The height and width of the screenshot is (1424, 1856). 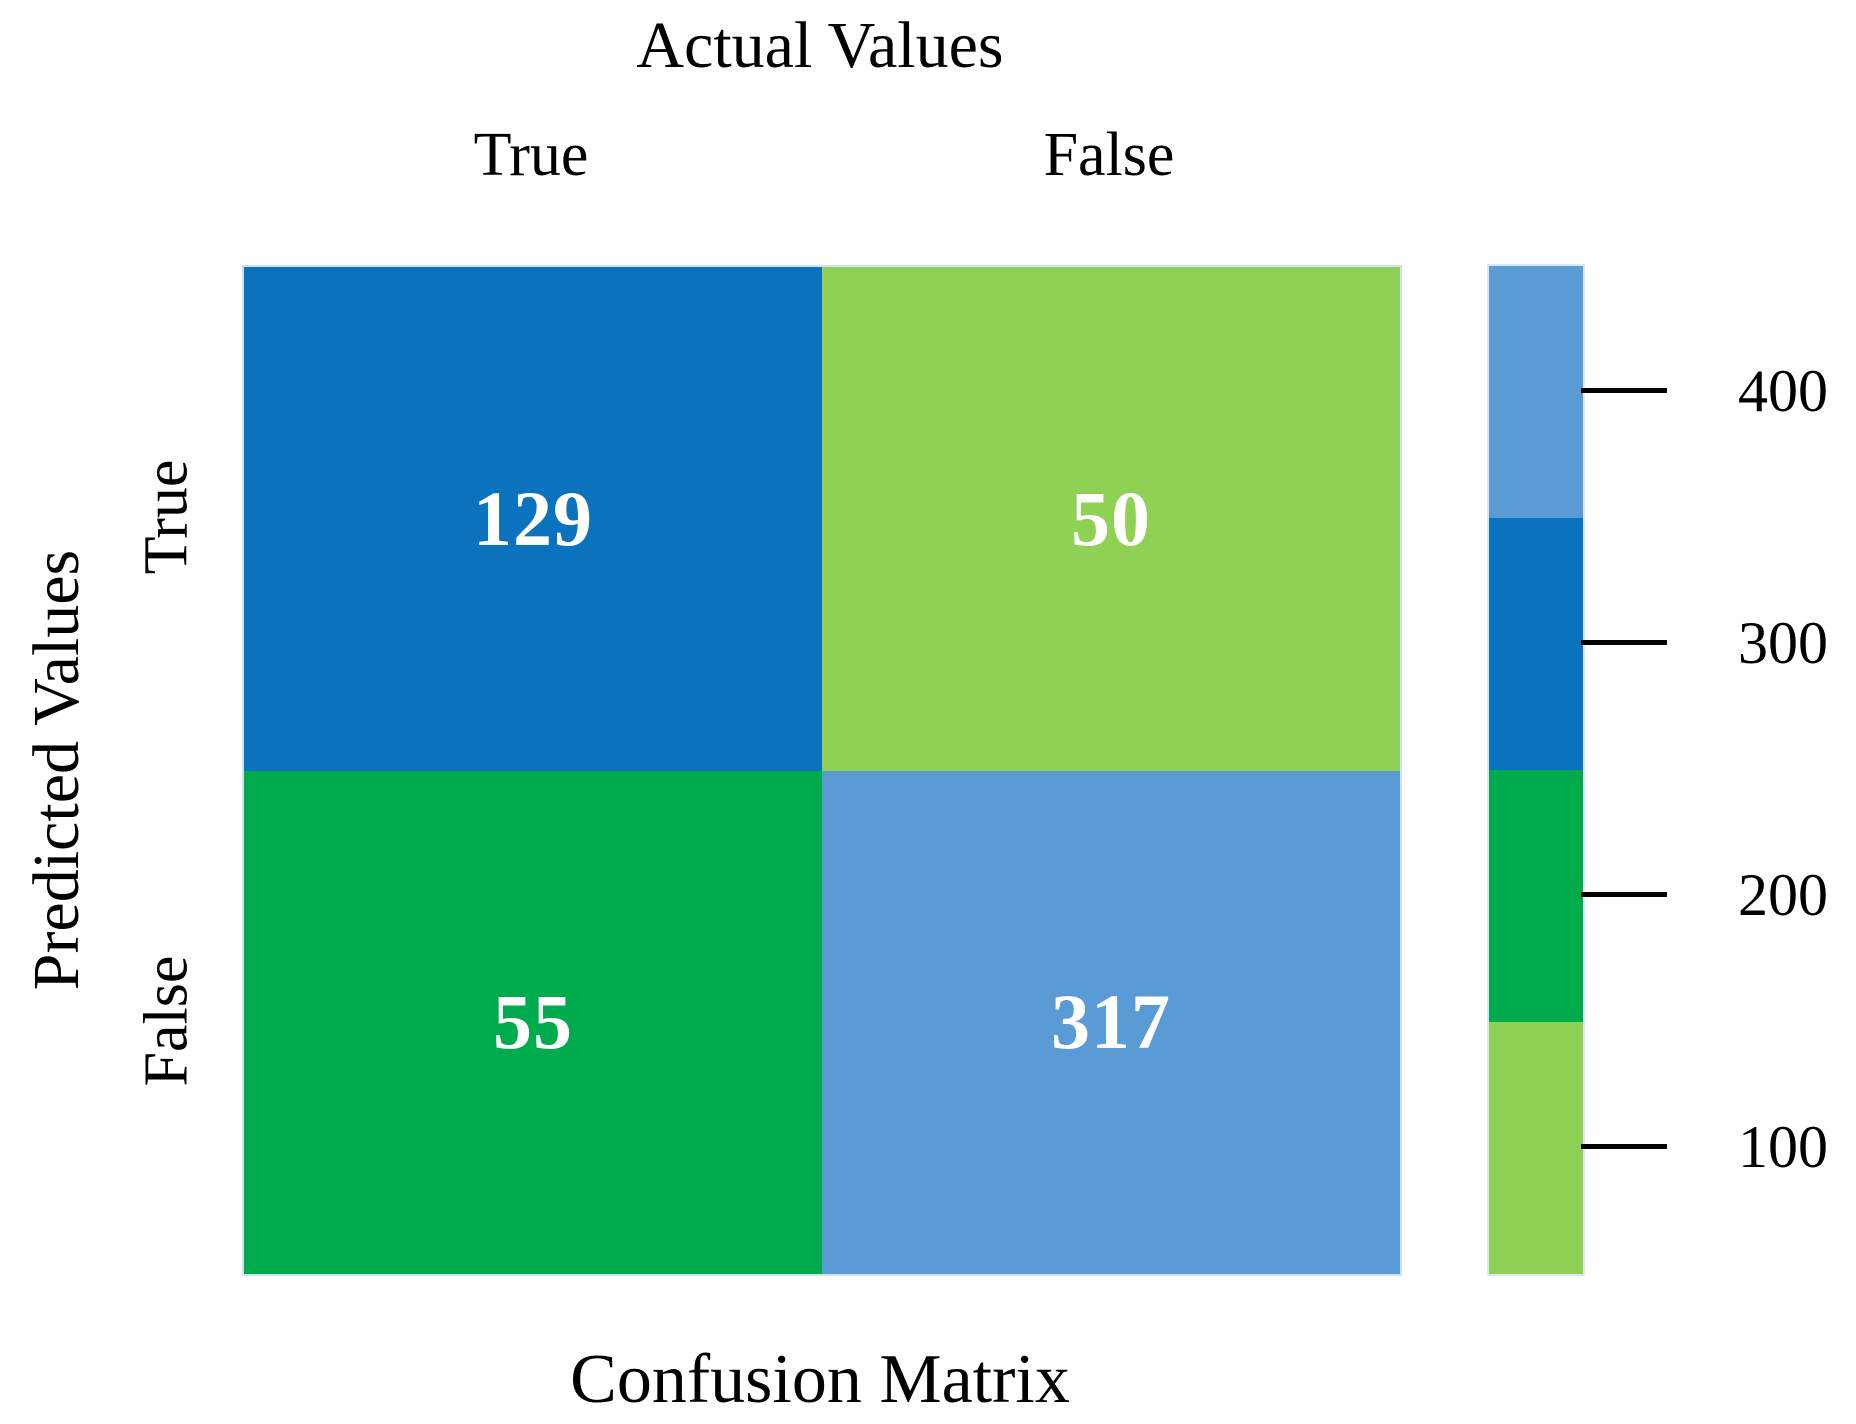 I want to click on colorbar-tick-label: 400, so click(x=1783, y=391).